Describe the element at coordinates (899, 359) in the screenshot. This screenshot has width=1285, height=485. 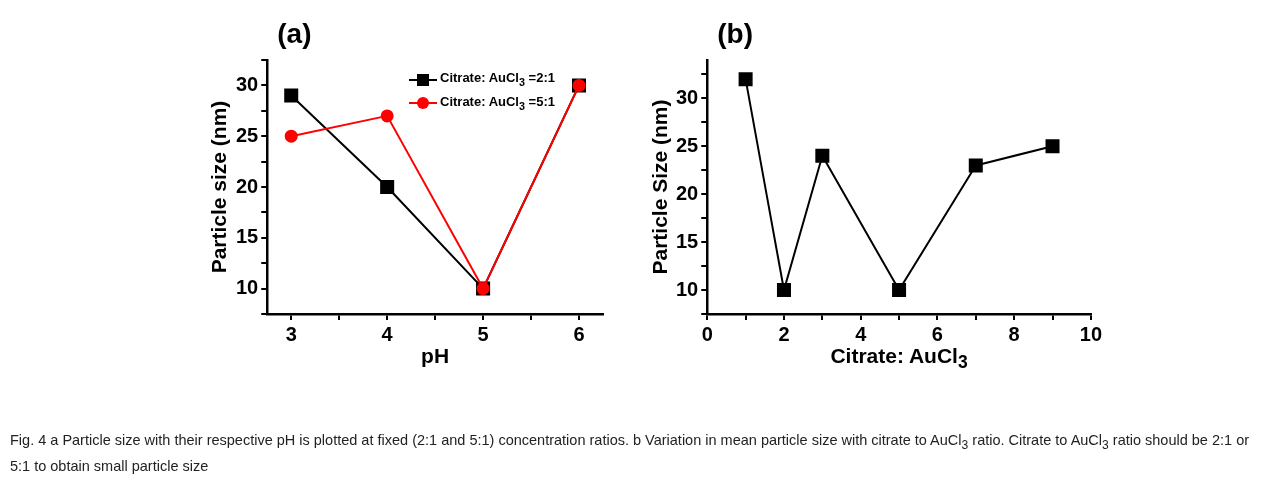
I see `x-axis-title: Citrate: AuCl$_{3}$` at that location.